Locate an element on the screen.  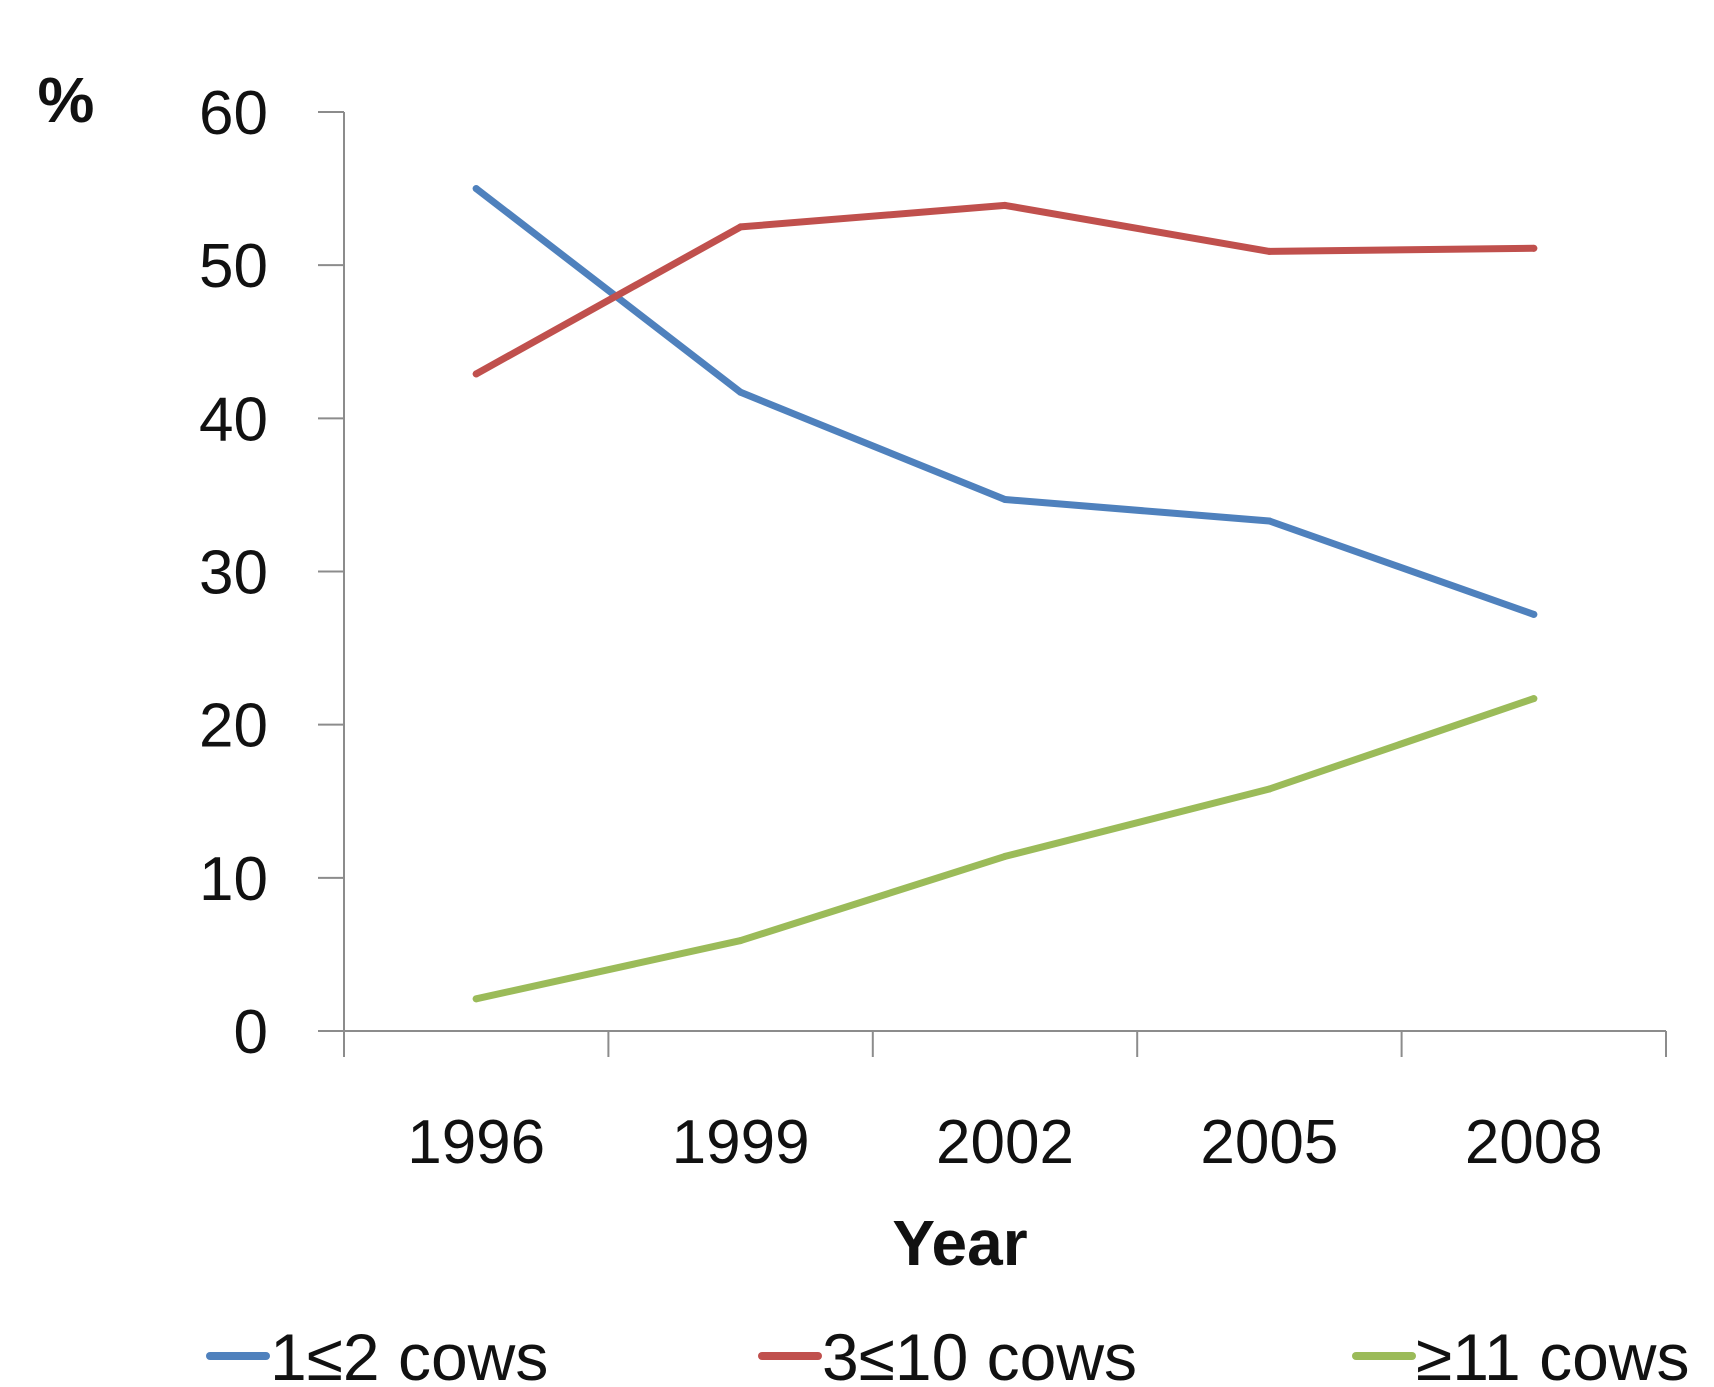
y-tick-label: 60 is located at coordinates (233, 113).